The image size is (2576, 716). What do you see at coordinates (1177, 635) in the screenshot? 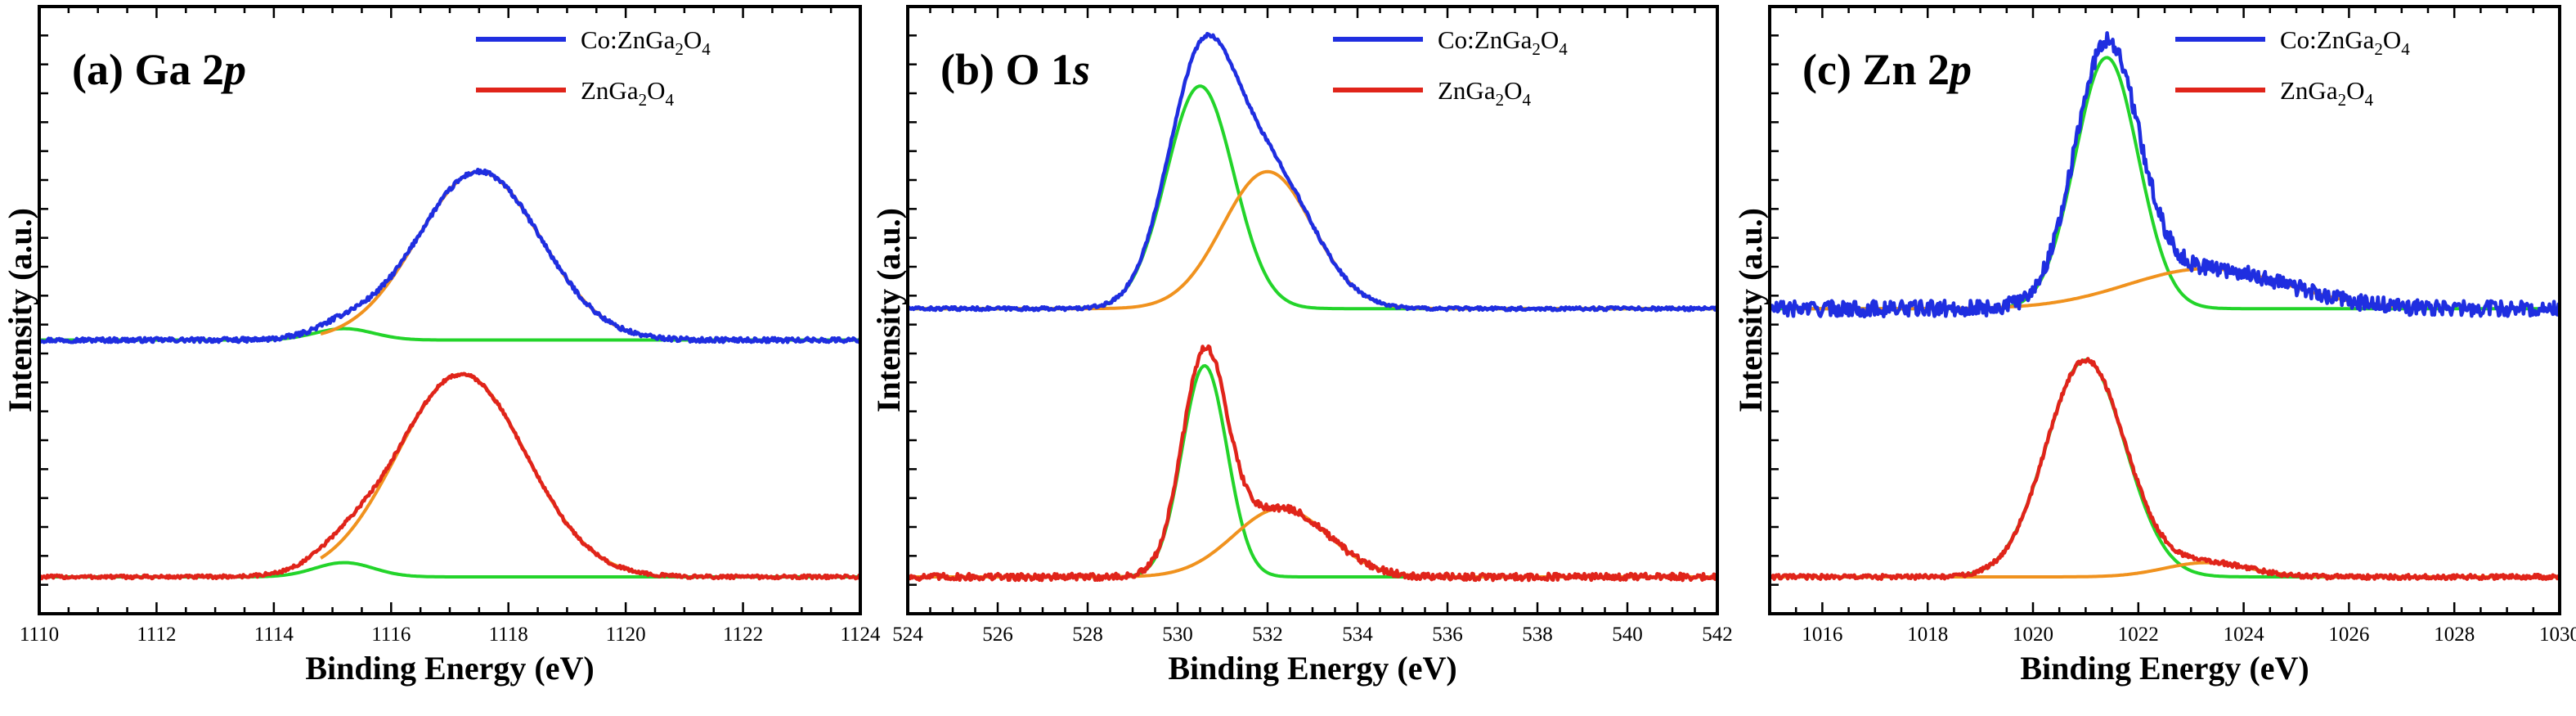
I see `x-tick-label: 530` at bounding box center [1177, 635].